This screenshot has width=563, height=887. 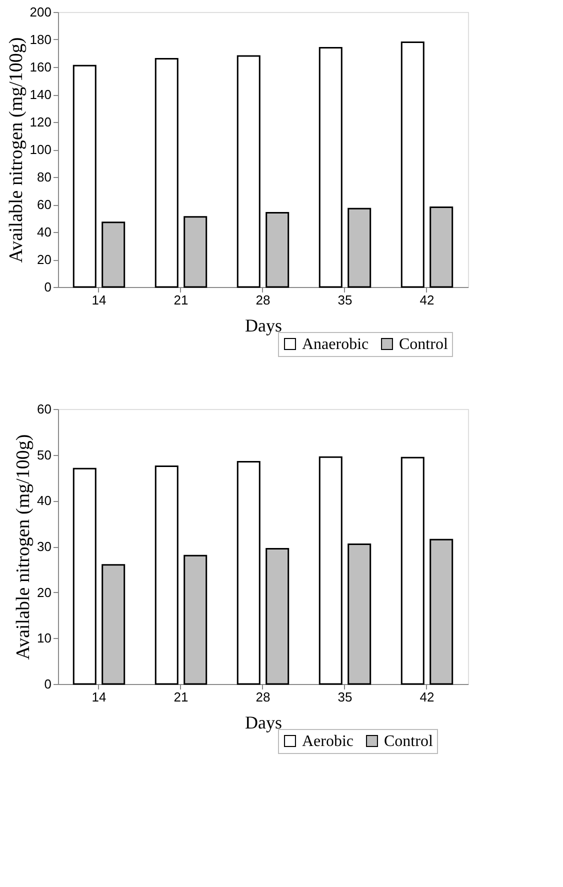 I want to click on y-tick-label: 180, so click(x=41, y=39).